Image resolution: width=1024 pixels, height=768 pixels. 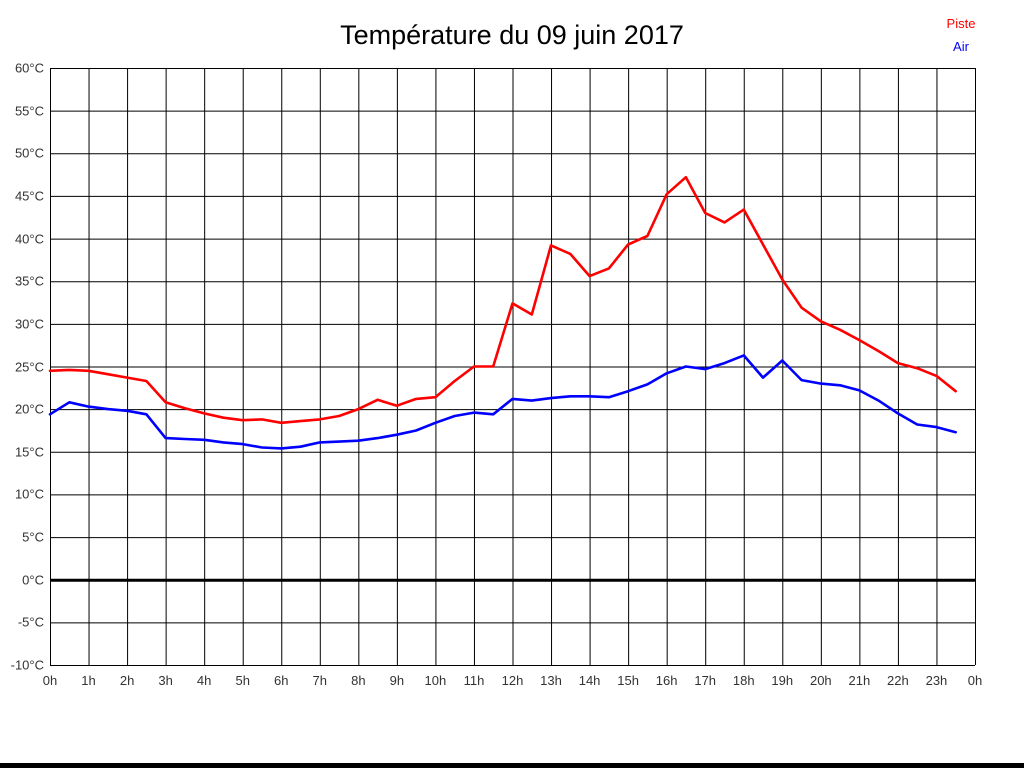 What do you see at coordinates (512, 680) in the screenshot?
I see `x-tick-label: 12h` at bounding box center [512, 680].